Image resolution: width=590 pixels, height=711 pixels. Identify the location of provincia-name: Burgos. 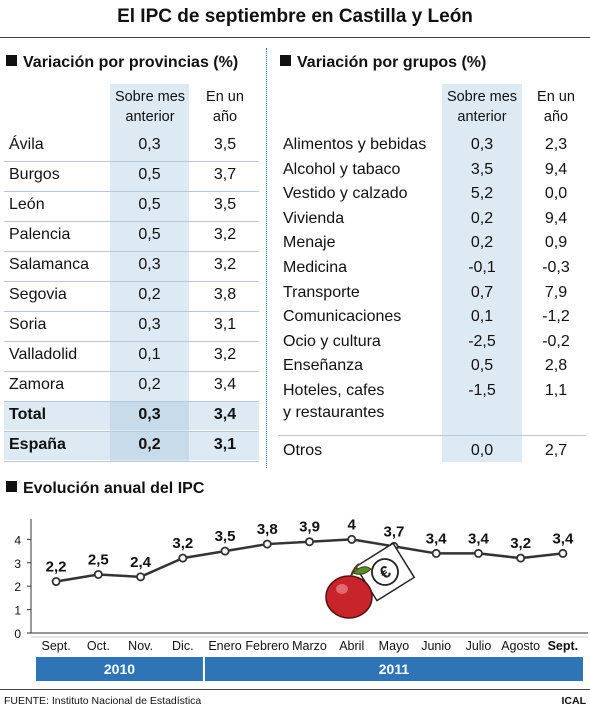
(34, 174).